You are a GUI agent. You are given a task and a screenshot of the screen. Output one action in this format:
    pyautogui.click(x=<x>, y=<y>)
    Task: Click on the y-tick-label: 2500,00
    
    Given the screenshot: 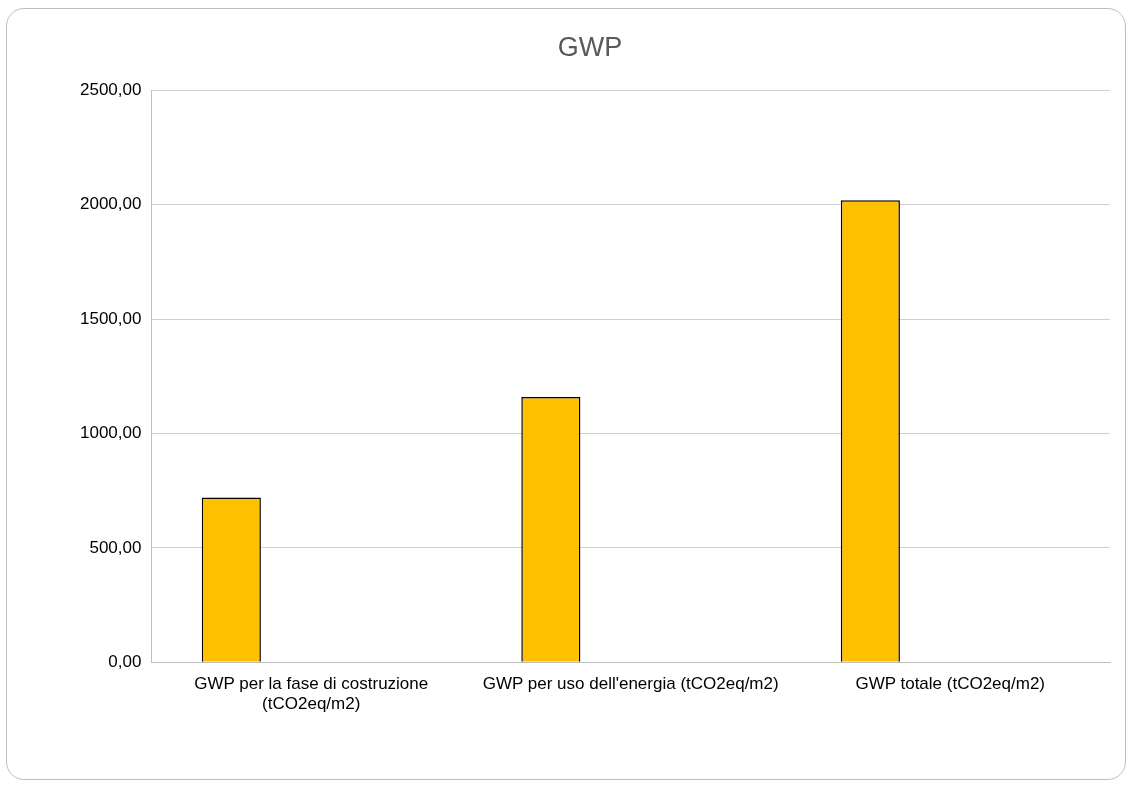 What is the action you would take?
    pyautogui.click(x=111, y=90)
    